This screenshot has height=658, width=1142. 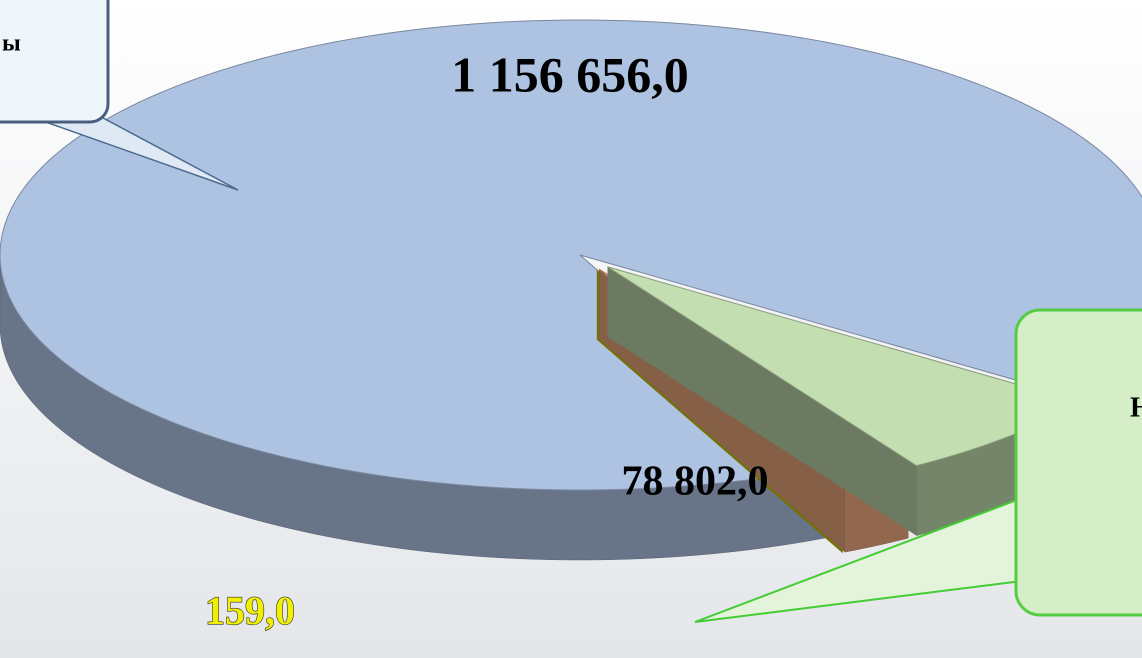 What do you see at coordinates (11, 44) in the screenshot?
I see `callout-text: ы` at bounding box center [11, 44].